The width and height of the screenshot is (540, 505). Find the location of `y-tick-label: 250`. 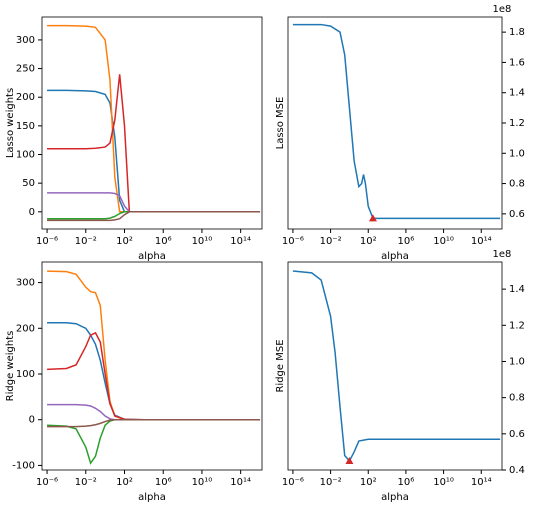

y-tick-label: 250 is located at coordinates (25, 69).